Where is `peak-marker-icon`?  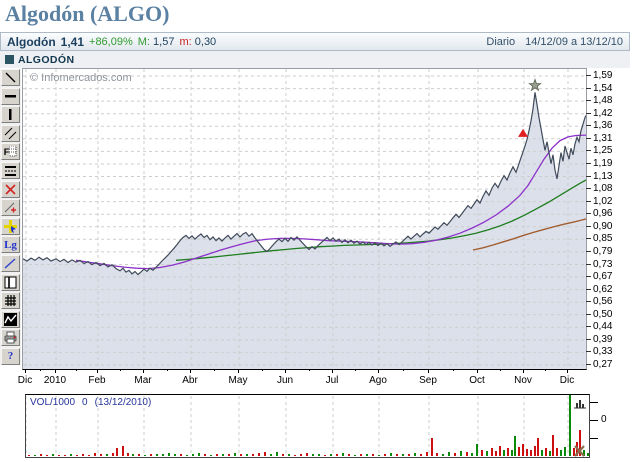
peak-marker-icon is located at coordinates (535, 85).